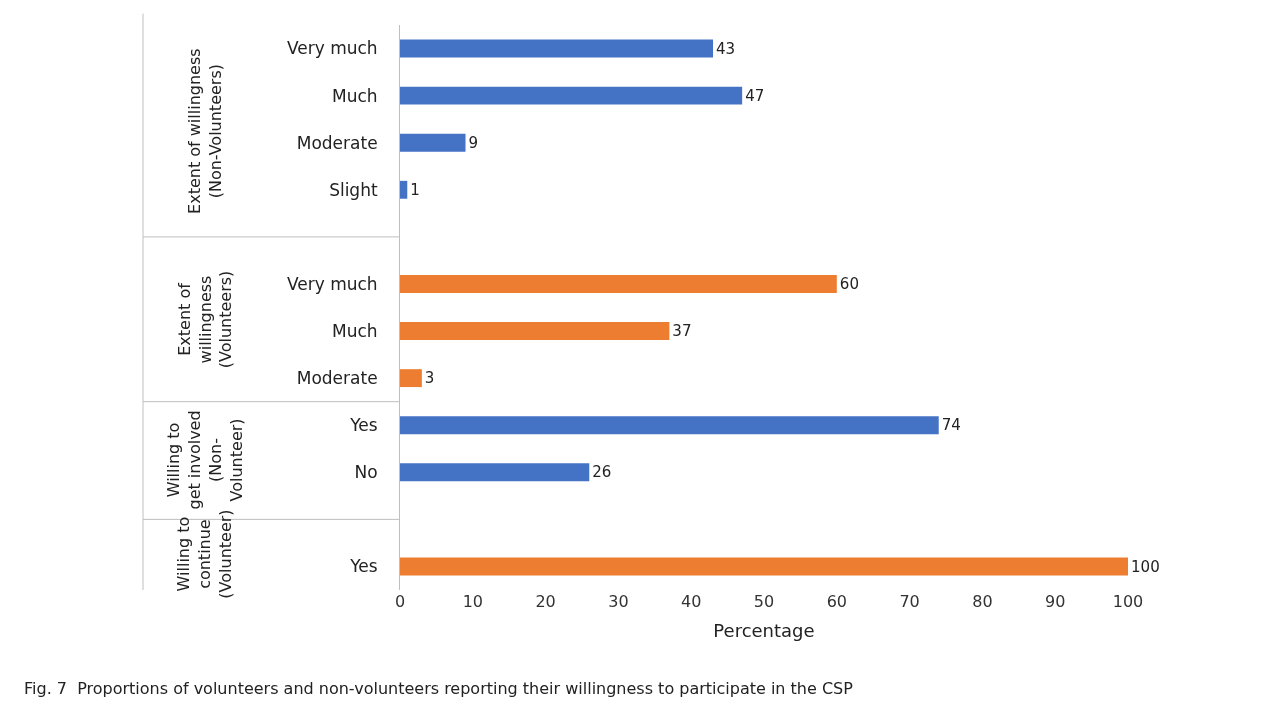 The width and height of the screenshot is (1284, 702). Describe the element at coordinates (429, 378) in the screenshot. I see `data-label: 3` at that location.